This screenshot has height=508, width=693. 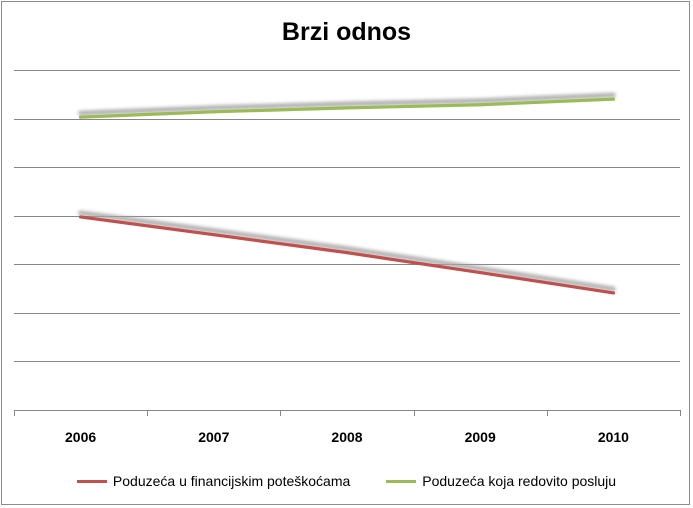 What do you see at coordinates (613, 437) in the screenshot?
I see `x-tick-label: 2010` at bounding box center [613, 437].